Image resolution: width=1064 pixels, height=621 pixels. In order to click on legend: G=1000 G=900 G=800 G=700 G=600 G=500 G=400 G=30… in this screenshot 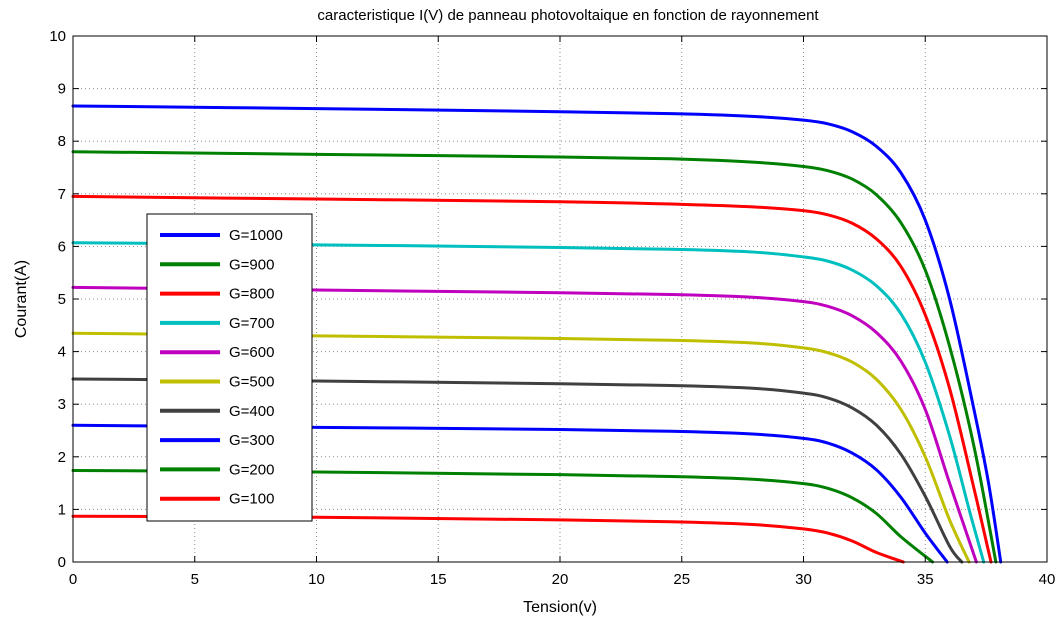, I will do `click(229, 367)`.